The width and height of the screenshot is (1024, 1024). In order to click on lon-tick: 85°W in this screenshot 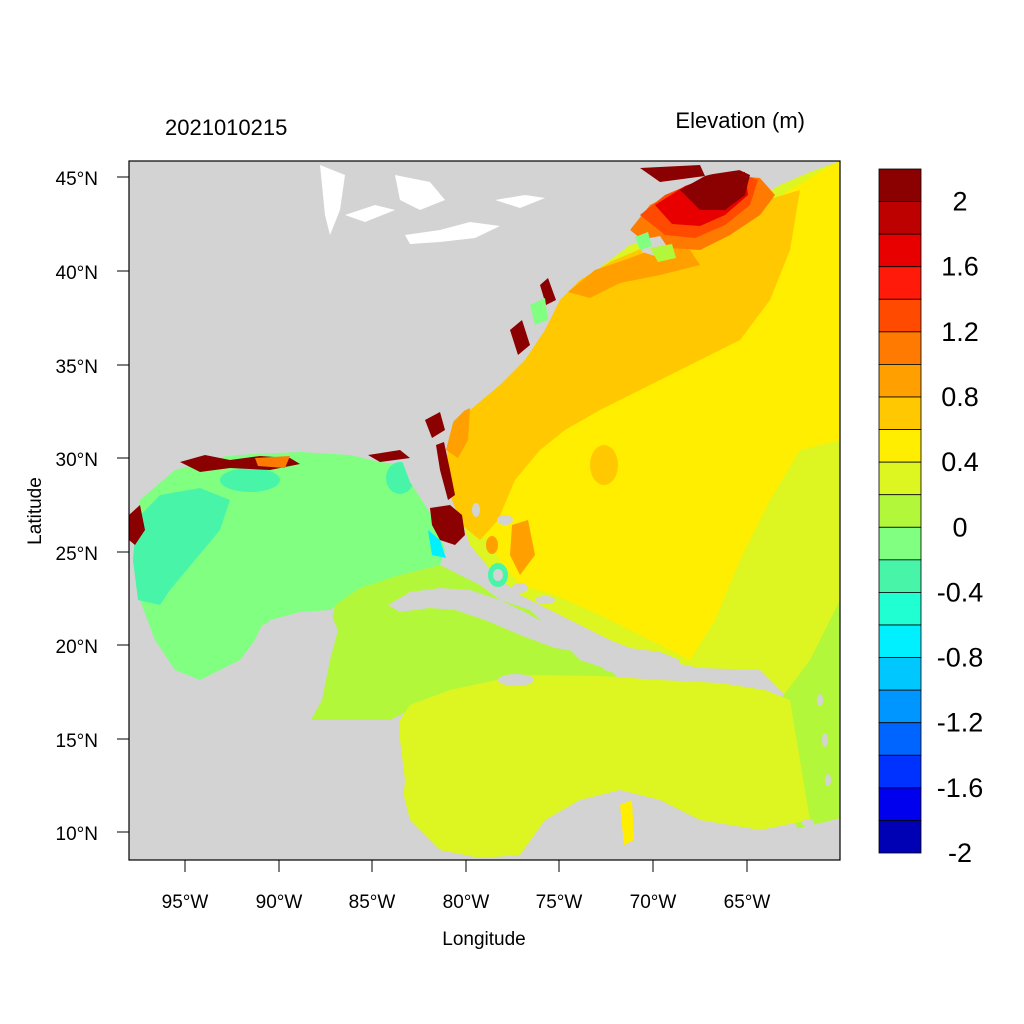, I will do `click(372, 886)`.